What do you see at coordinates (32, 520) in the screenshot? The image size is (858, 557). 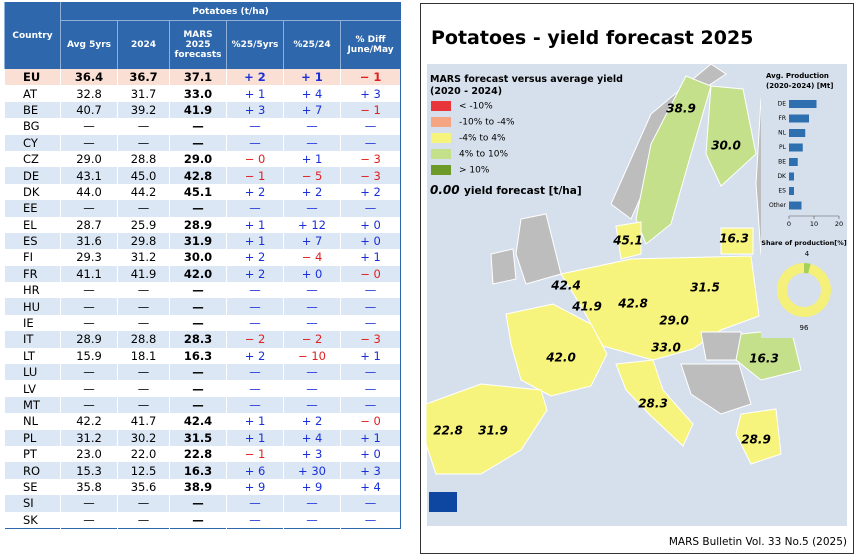 I see `table-cell: SK` at bounding box center [32, 520].